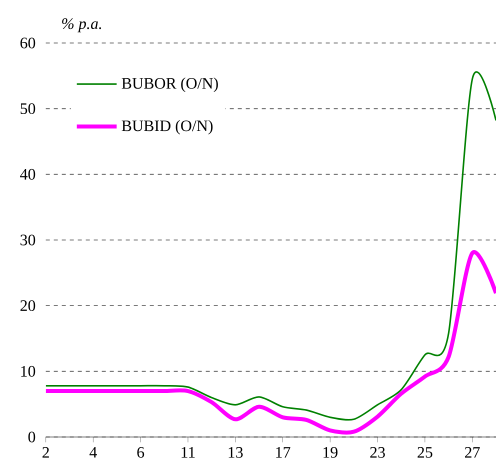 The image size is (496, 470). Describe the element at coordinates (28, 240) in the screenshot. I see `y-tick-label: 30` at that location.